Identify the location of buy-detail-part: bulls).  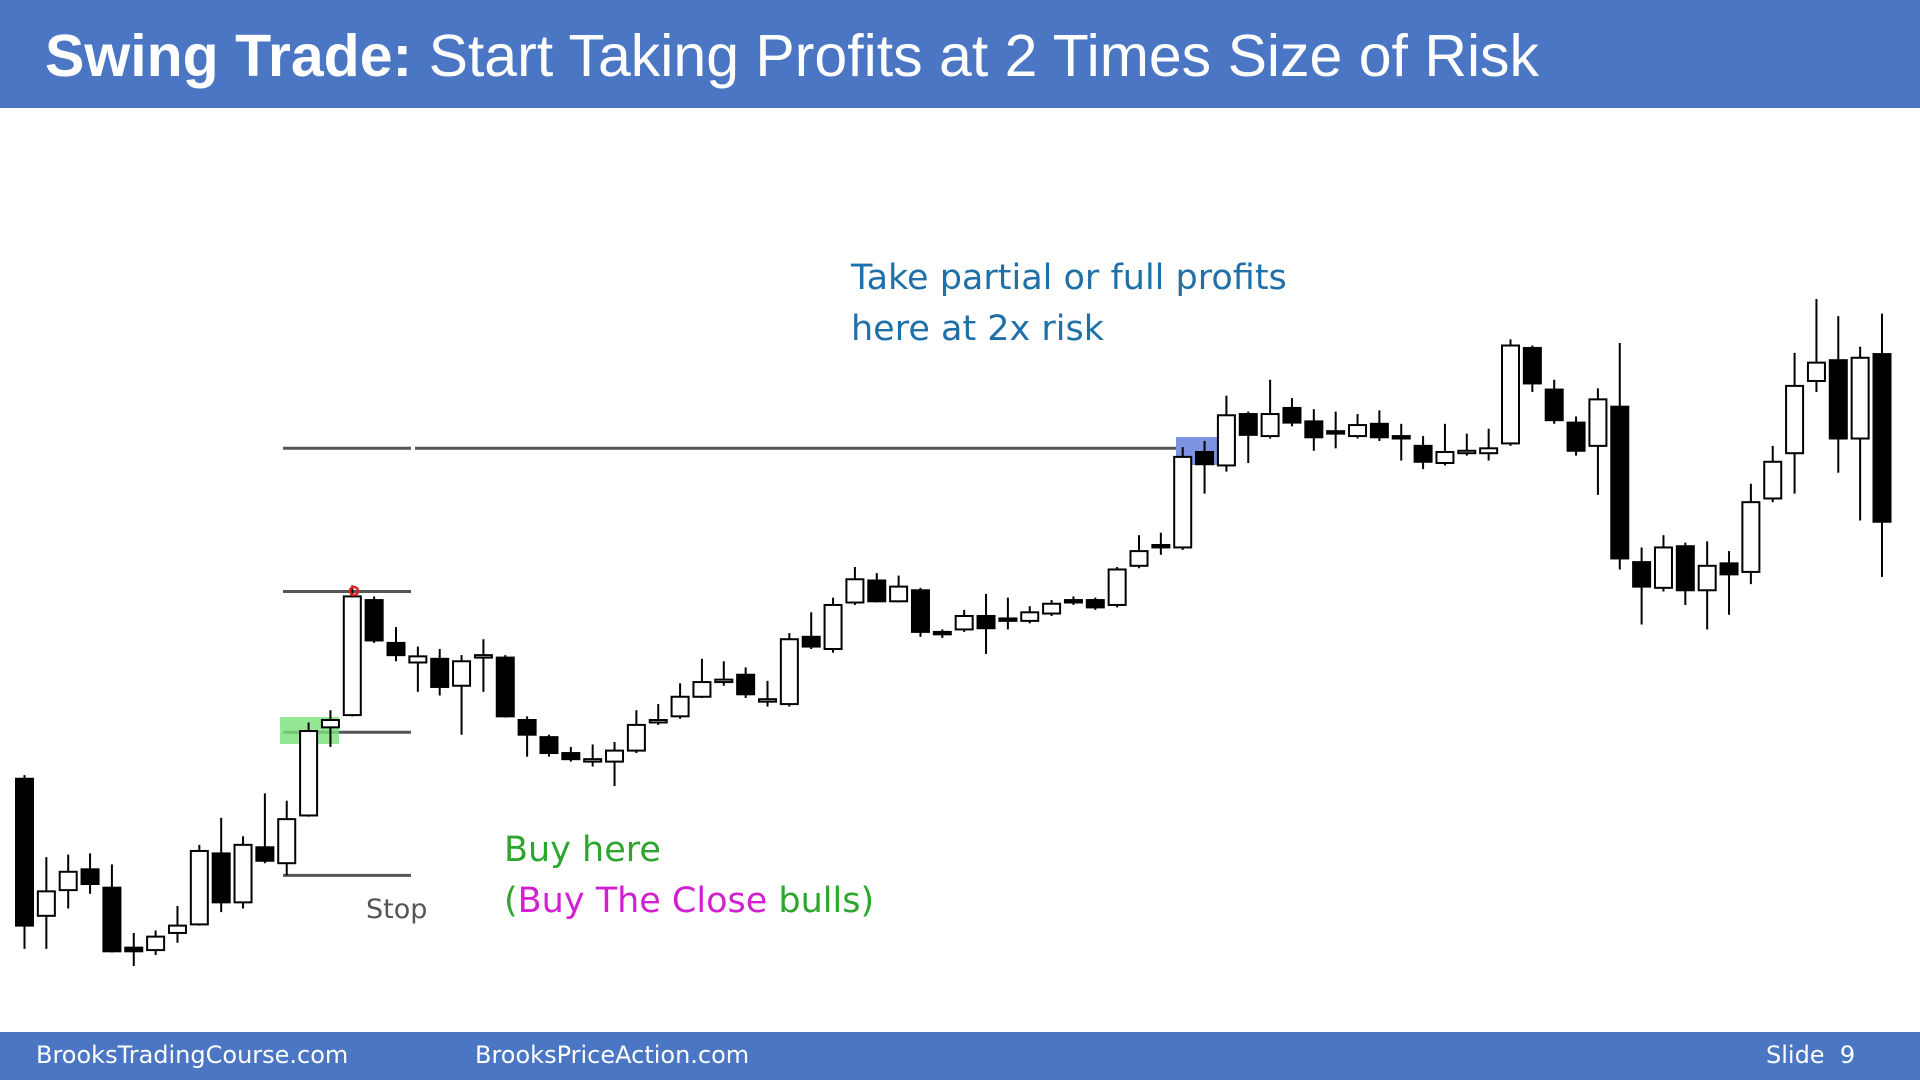
(820, 901).